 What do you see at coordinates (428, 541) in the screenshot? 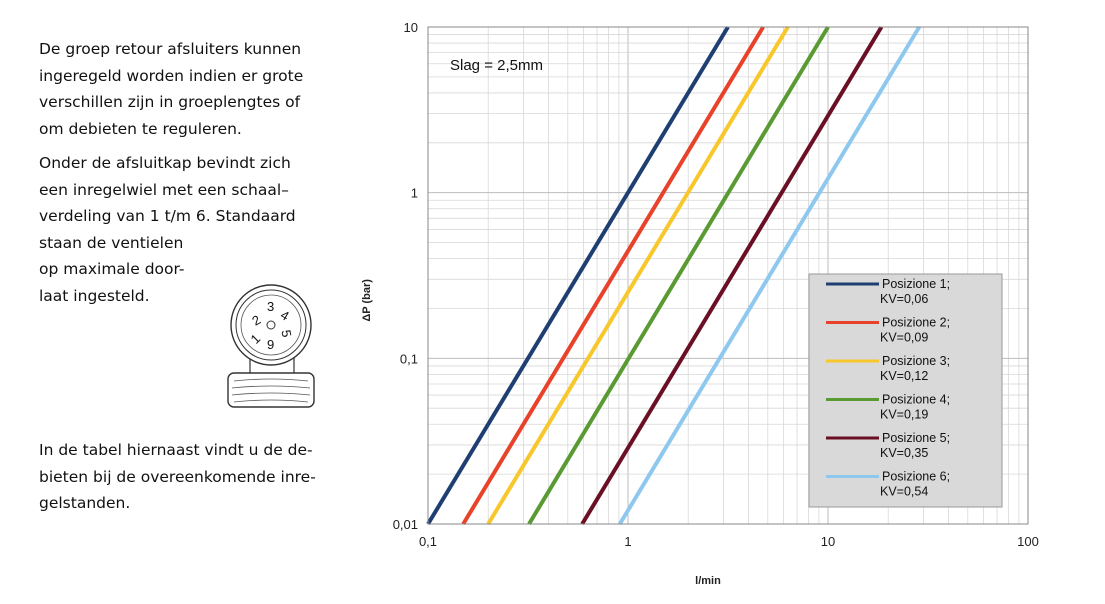
I see `x-tick-label: 0,1` at bounding box center [428, 541].